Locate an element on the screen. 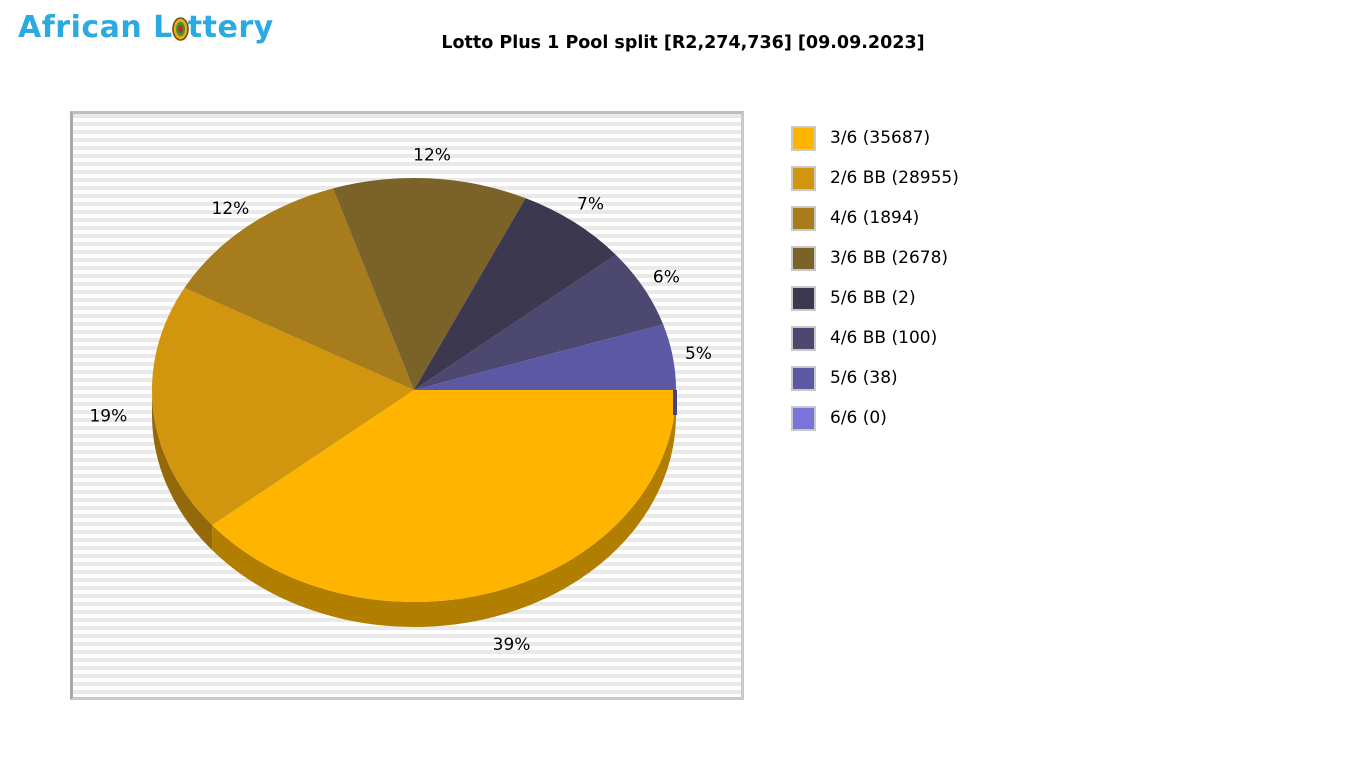 Image resolution: width=1366 pixels, height=768 pixels. pie-slice-3-6-bb is located at coordinates (429, 284).